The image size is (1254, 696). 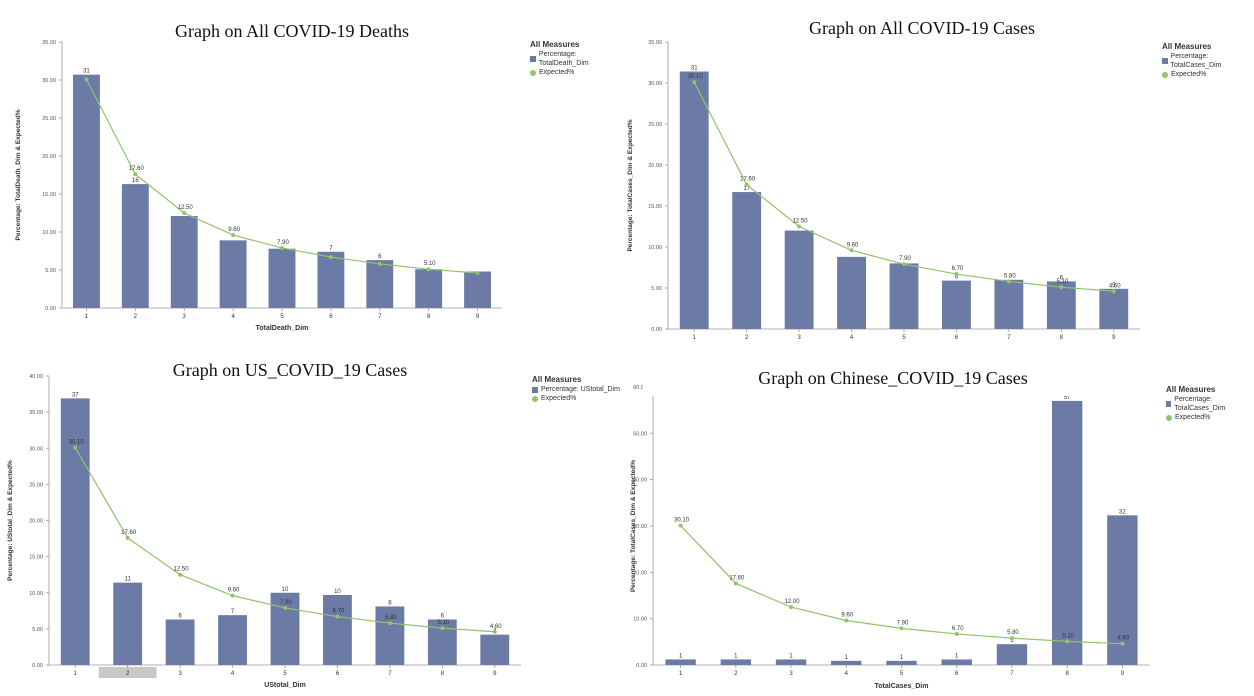 What do you see at coordinates (799, 338) in the screenshot?
I see `x-tick-label: 3` at bounding box center [799, 338].